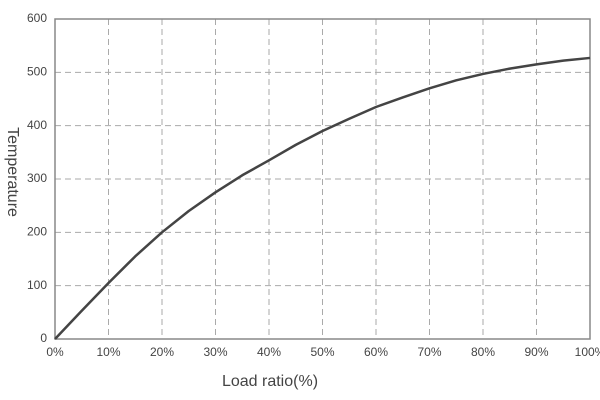 Image resolution: width=600 pixels, height=400 pixels. I want to click on x-tick-label: 50%, so click(322, 352).